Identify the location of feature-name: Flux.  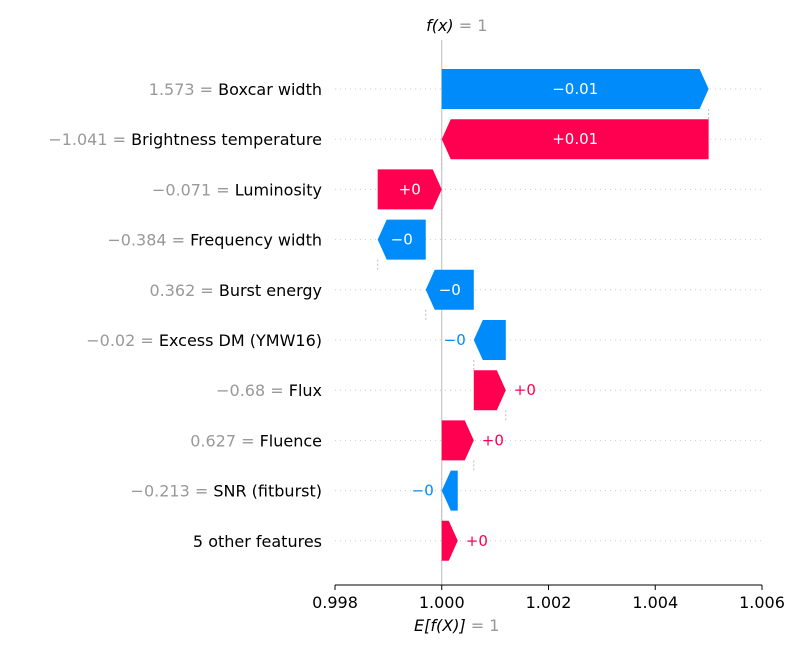
(305, 390).